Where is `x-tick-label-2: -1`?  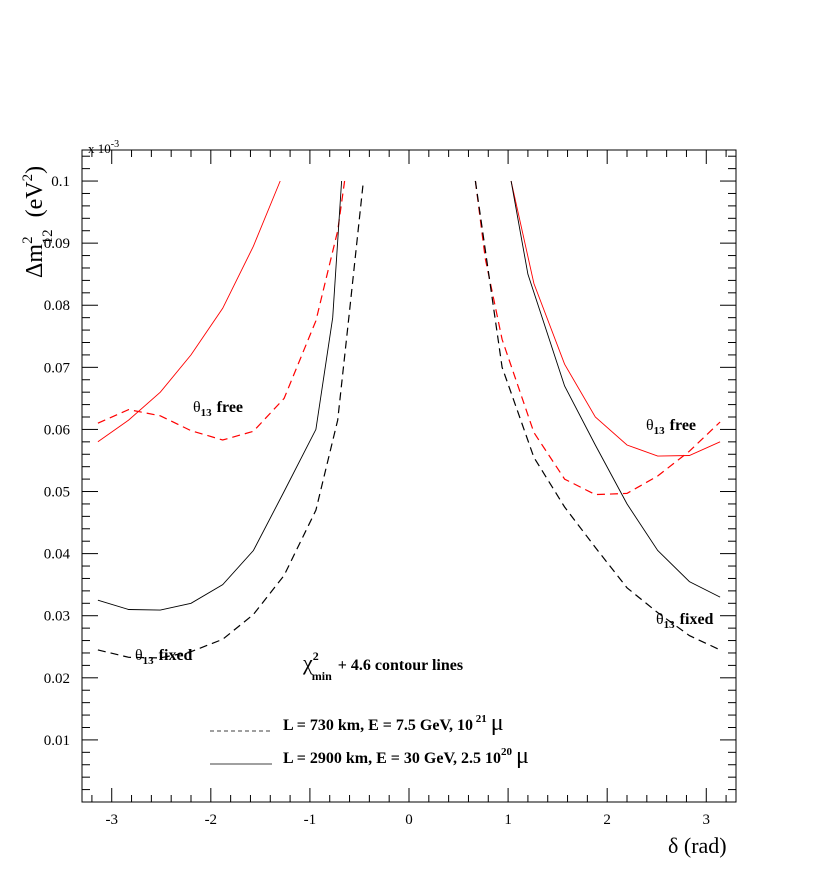
x-tick-label-2: -1 is located at coordinates (310, 820).